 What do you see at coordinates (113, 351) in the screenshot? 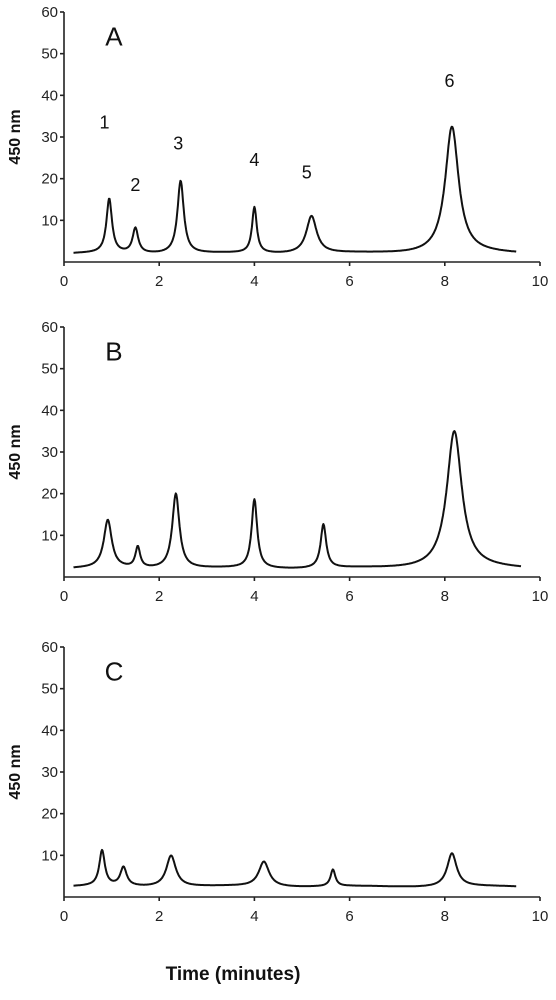
I see `panel-label: B` at bounding box center [113, 351].